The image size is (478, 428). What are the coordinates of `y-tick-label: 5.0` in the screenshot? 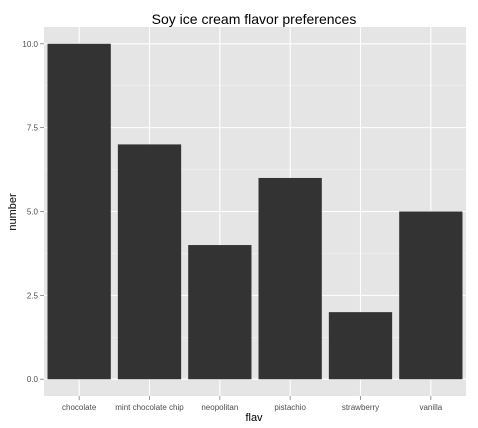 It's located at (33, 212).